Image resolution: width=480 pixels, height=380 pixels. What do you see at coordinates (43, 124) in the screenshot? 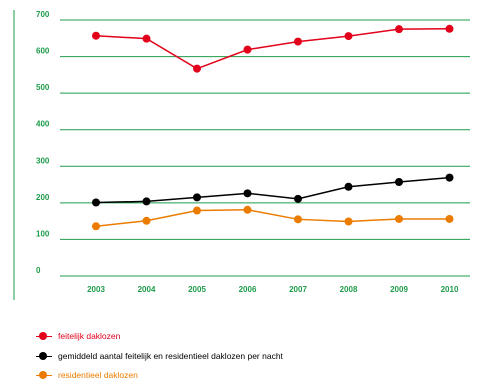
I see `y-tick-label: 400` at bounding box center [43, 124].